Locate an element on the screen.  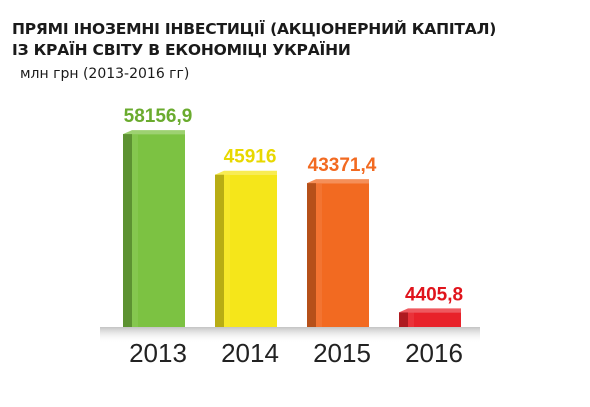
value-label-2015: 43371,4 is located at coordinates (342, 165).